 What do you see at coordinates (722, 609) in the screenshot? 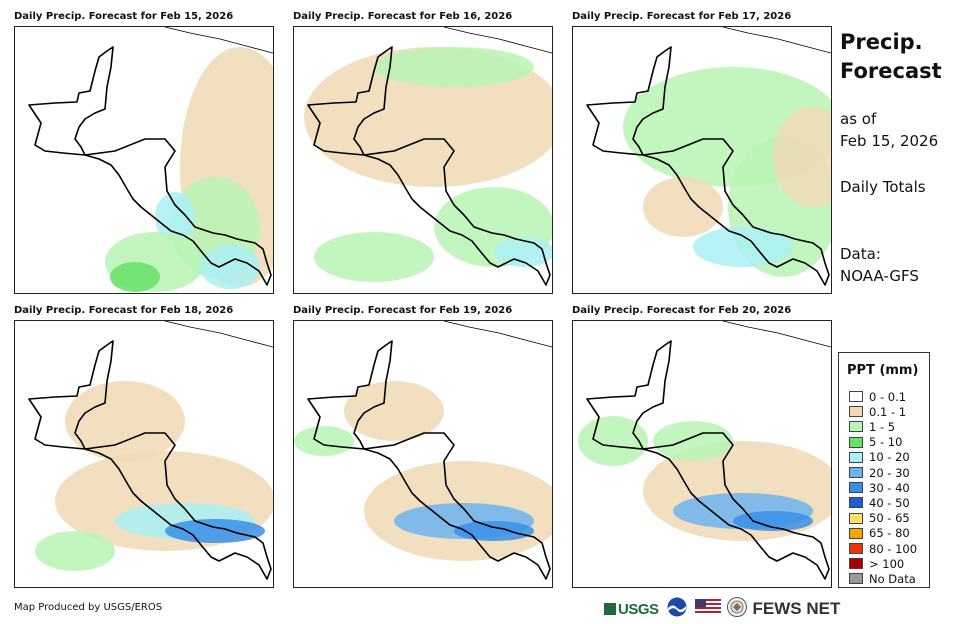
I see `logo-bar: USGS FEWS NET` at bounding box center [722, 609].